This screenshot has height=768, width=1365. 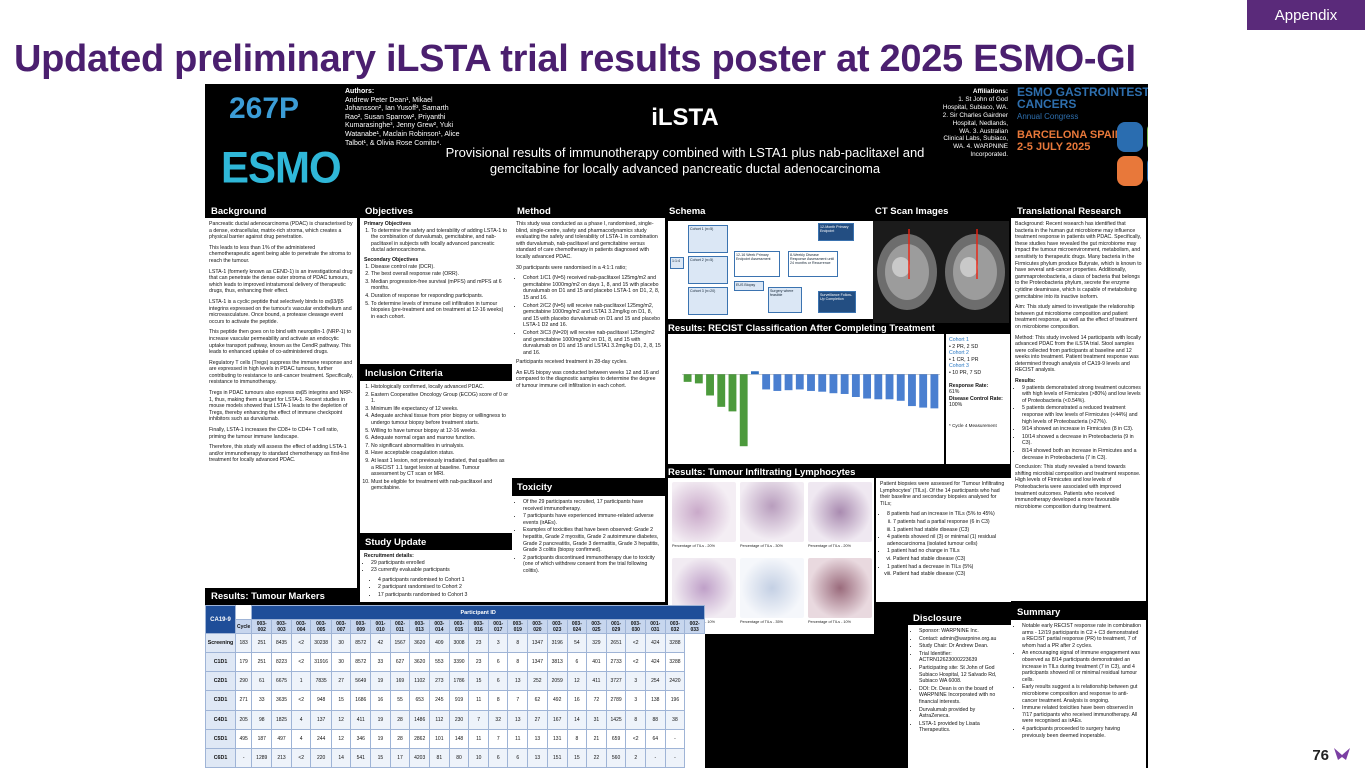 What do you see at coordinates (321, 626) in the screenshot?
I see `participant-id: 003-005` at bounding box center [321, 626].